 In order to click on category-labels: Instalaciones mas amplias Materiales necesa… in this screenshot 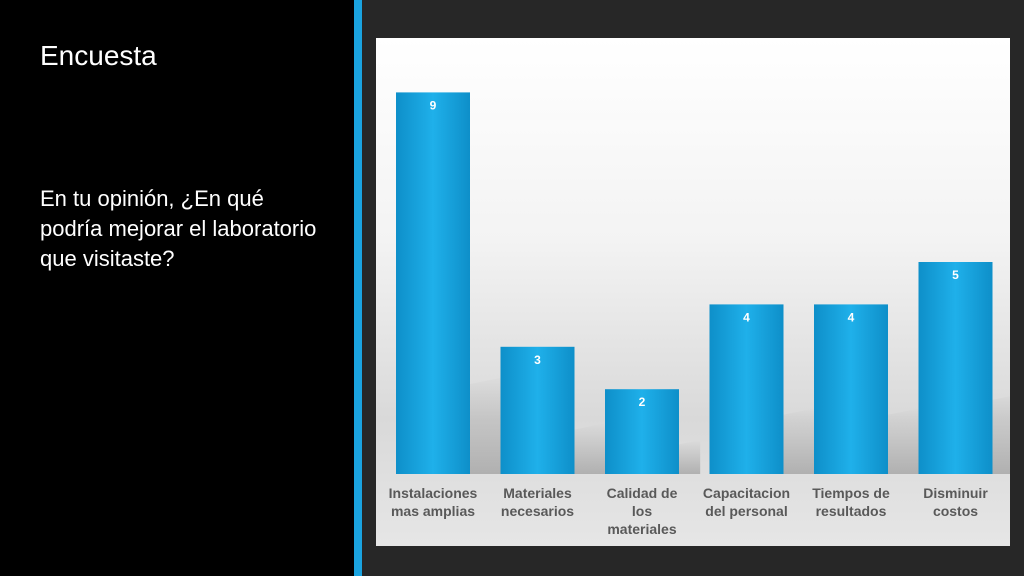, I will do `click(689, 511)`.